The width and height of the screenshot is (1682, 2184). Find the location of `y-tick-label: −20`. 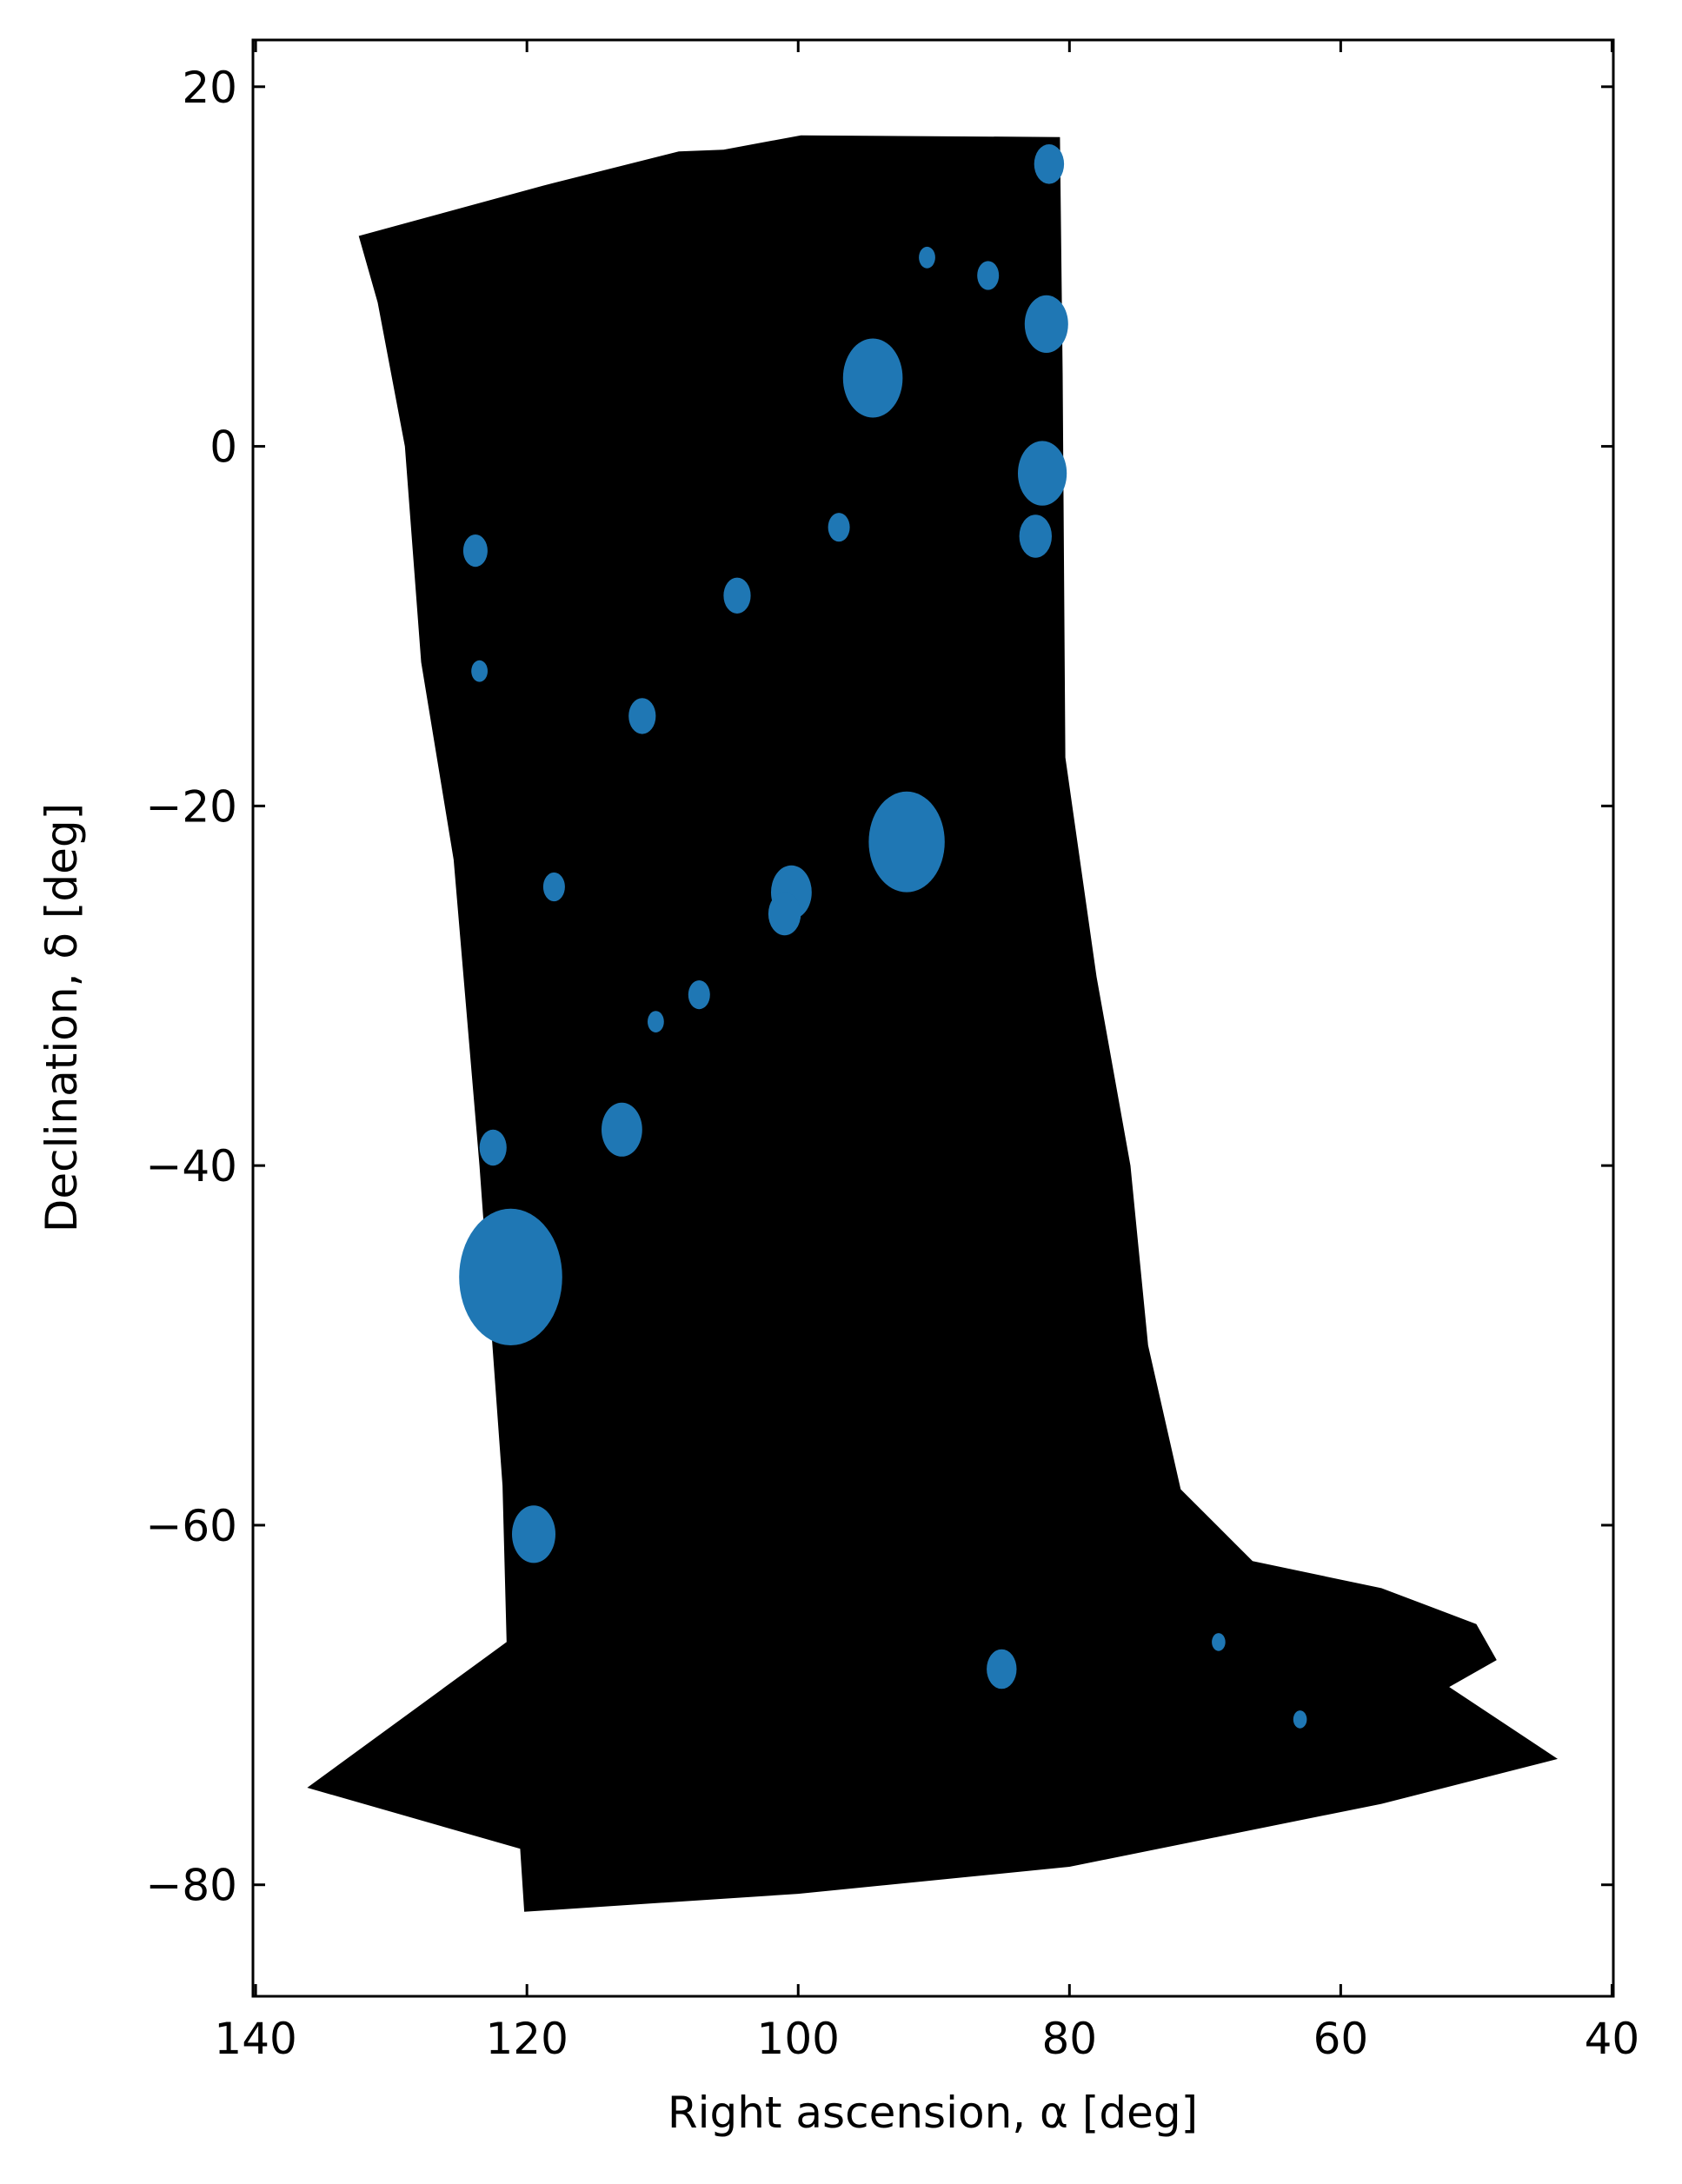

y-tick-label: −20 is located at coordinates (191, 806).